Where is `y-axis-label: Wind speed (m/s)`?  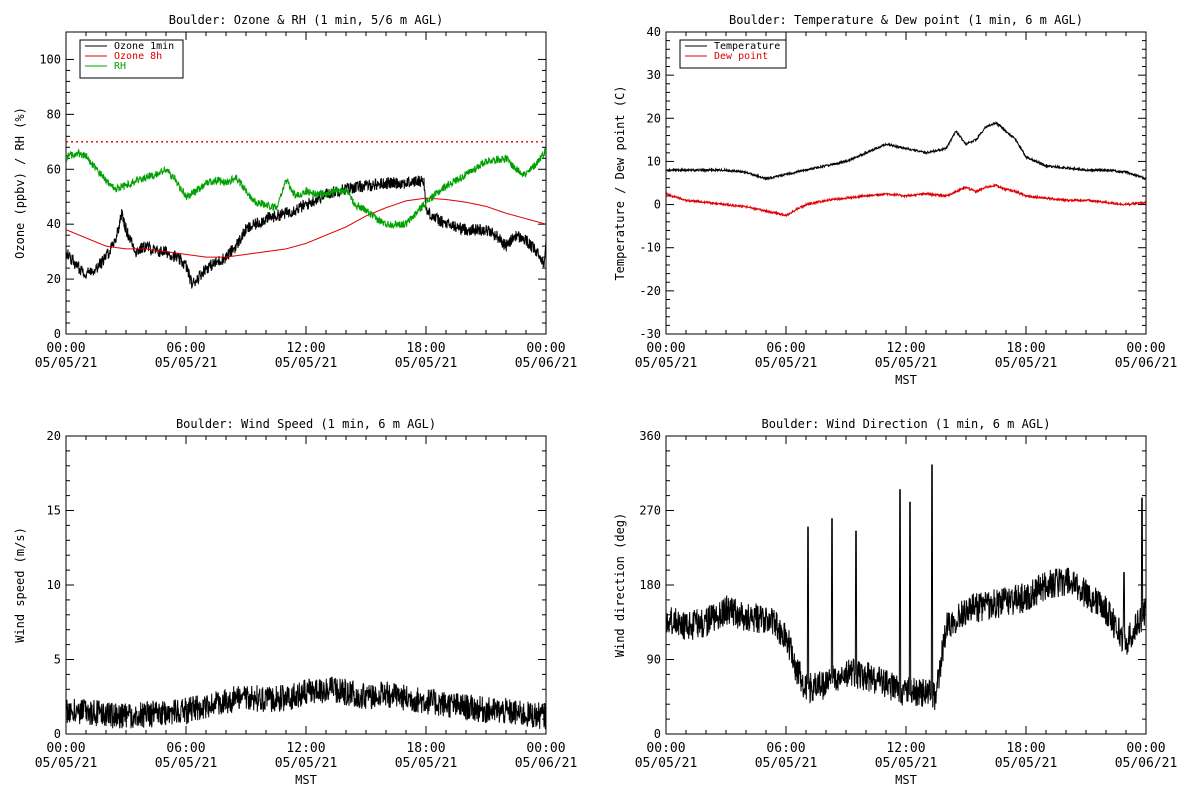 y-axis-label: Wind speed (m/s) is located at coordinates (20, 585).